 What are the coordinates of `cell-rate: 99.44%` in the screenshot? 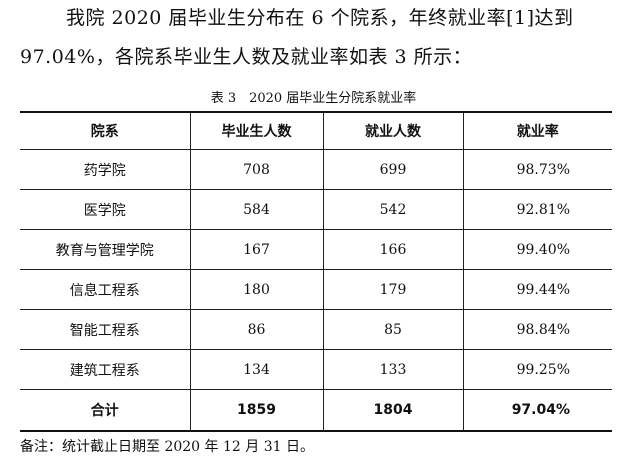 It's located at (537, 289).